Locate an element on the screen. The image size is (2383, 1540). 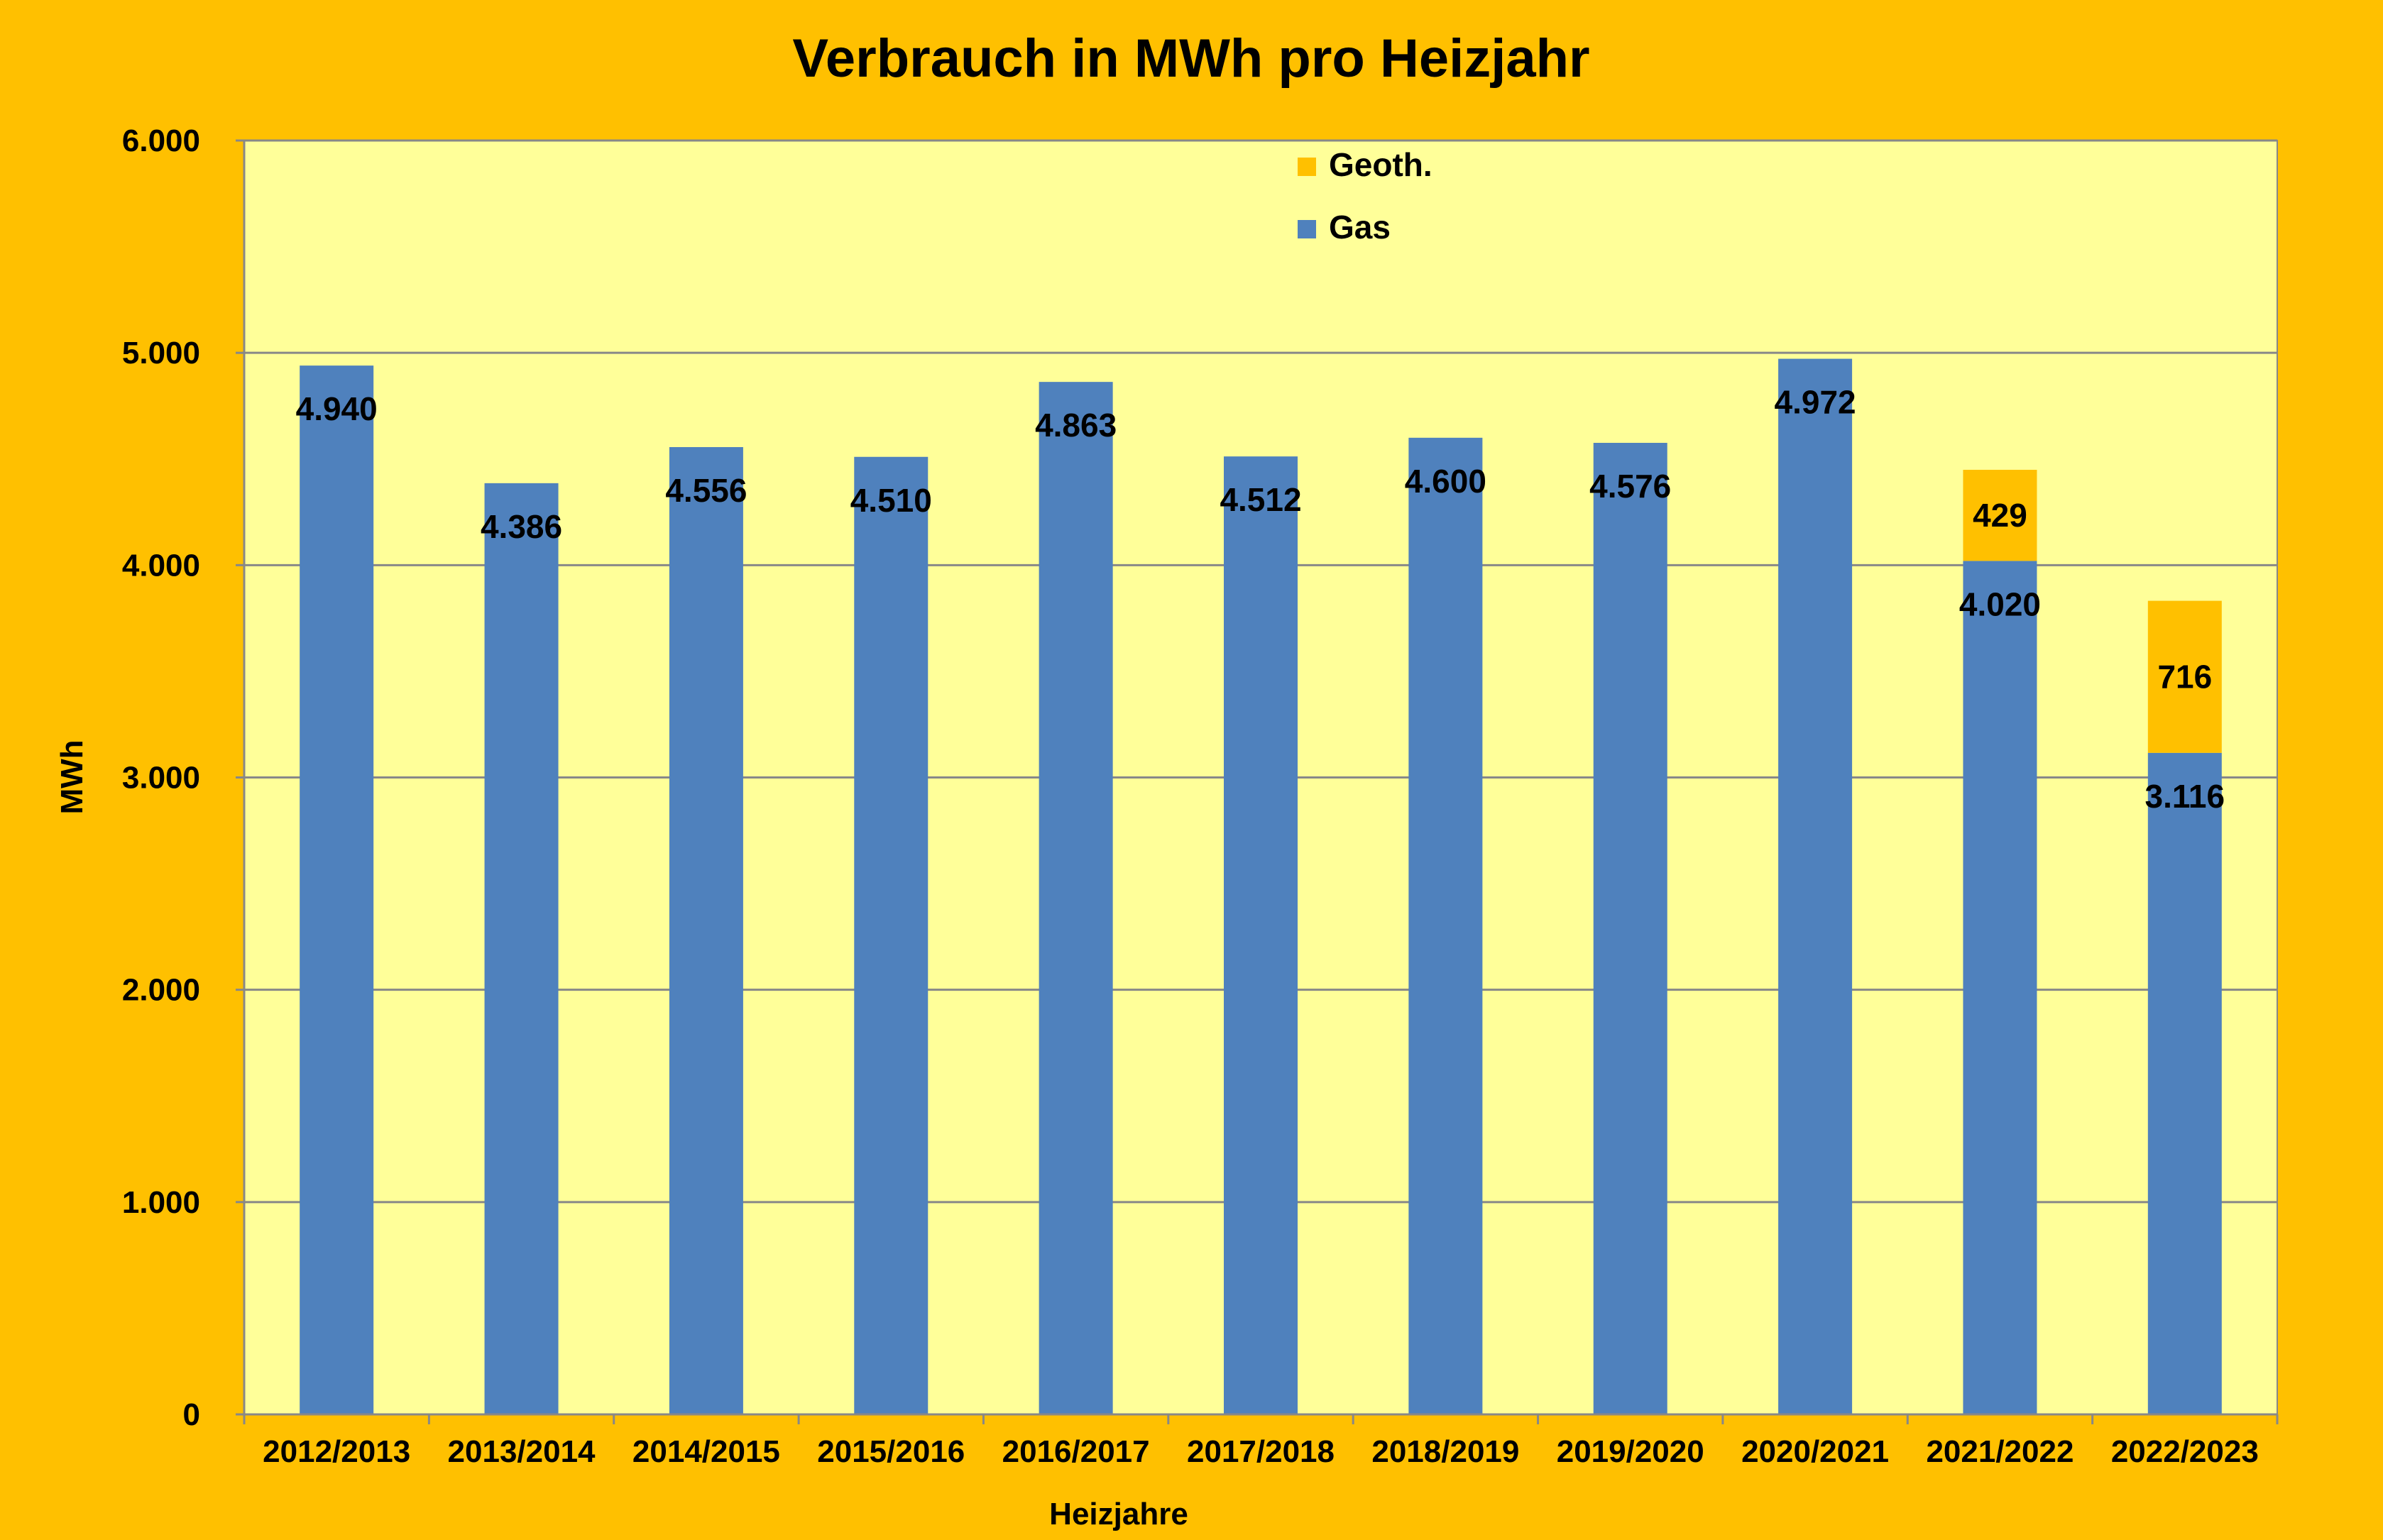
x-tick-label: 2016/2017 is located at coordinates (1076, 1452).